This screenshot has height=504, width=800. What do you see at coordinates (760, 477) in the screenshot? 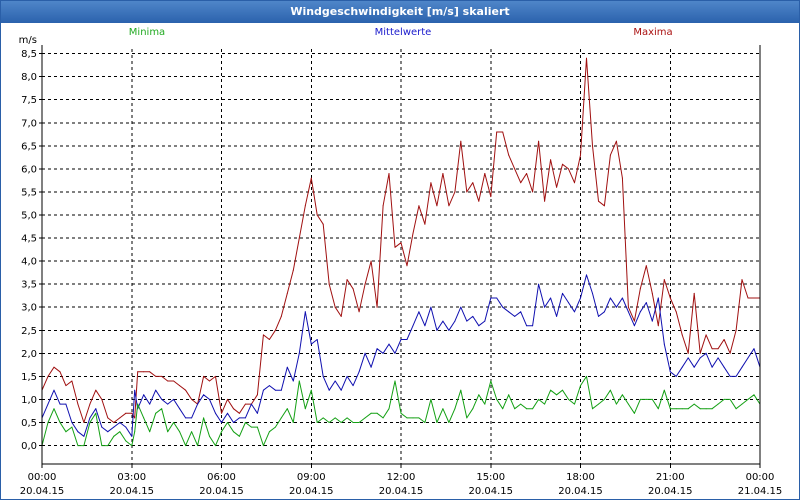
I see `x-tick-time: 00:00` at bounding box center [760, 477].